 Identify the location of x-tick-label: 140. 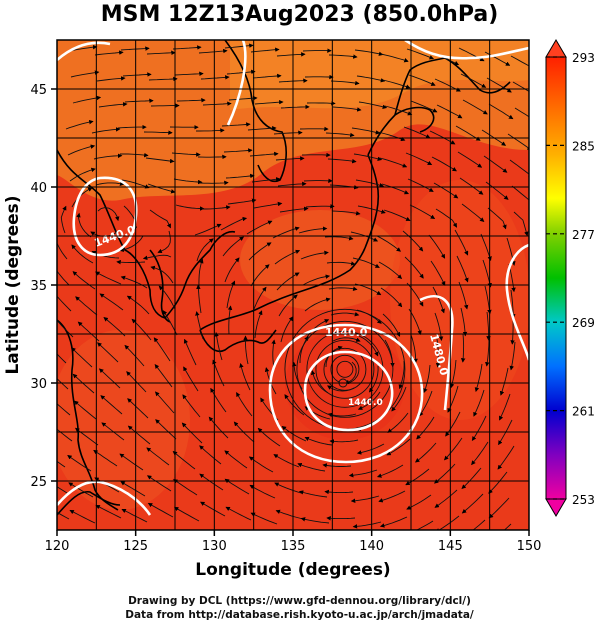
(371, 546).